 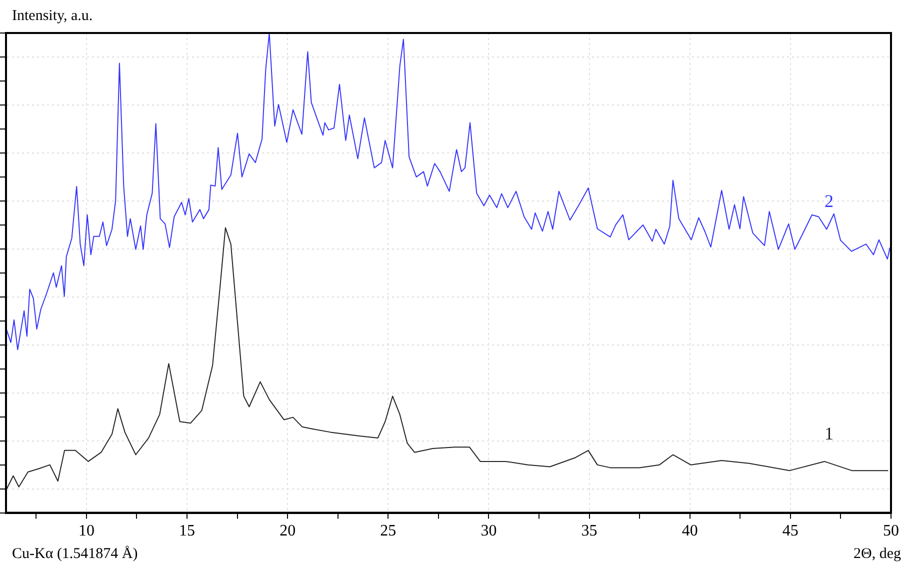 I want to click on x-tick-label: 20, so click(x=288, y=531).